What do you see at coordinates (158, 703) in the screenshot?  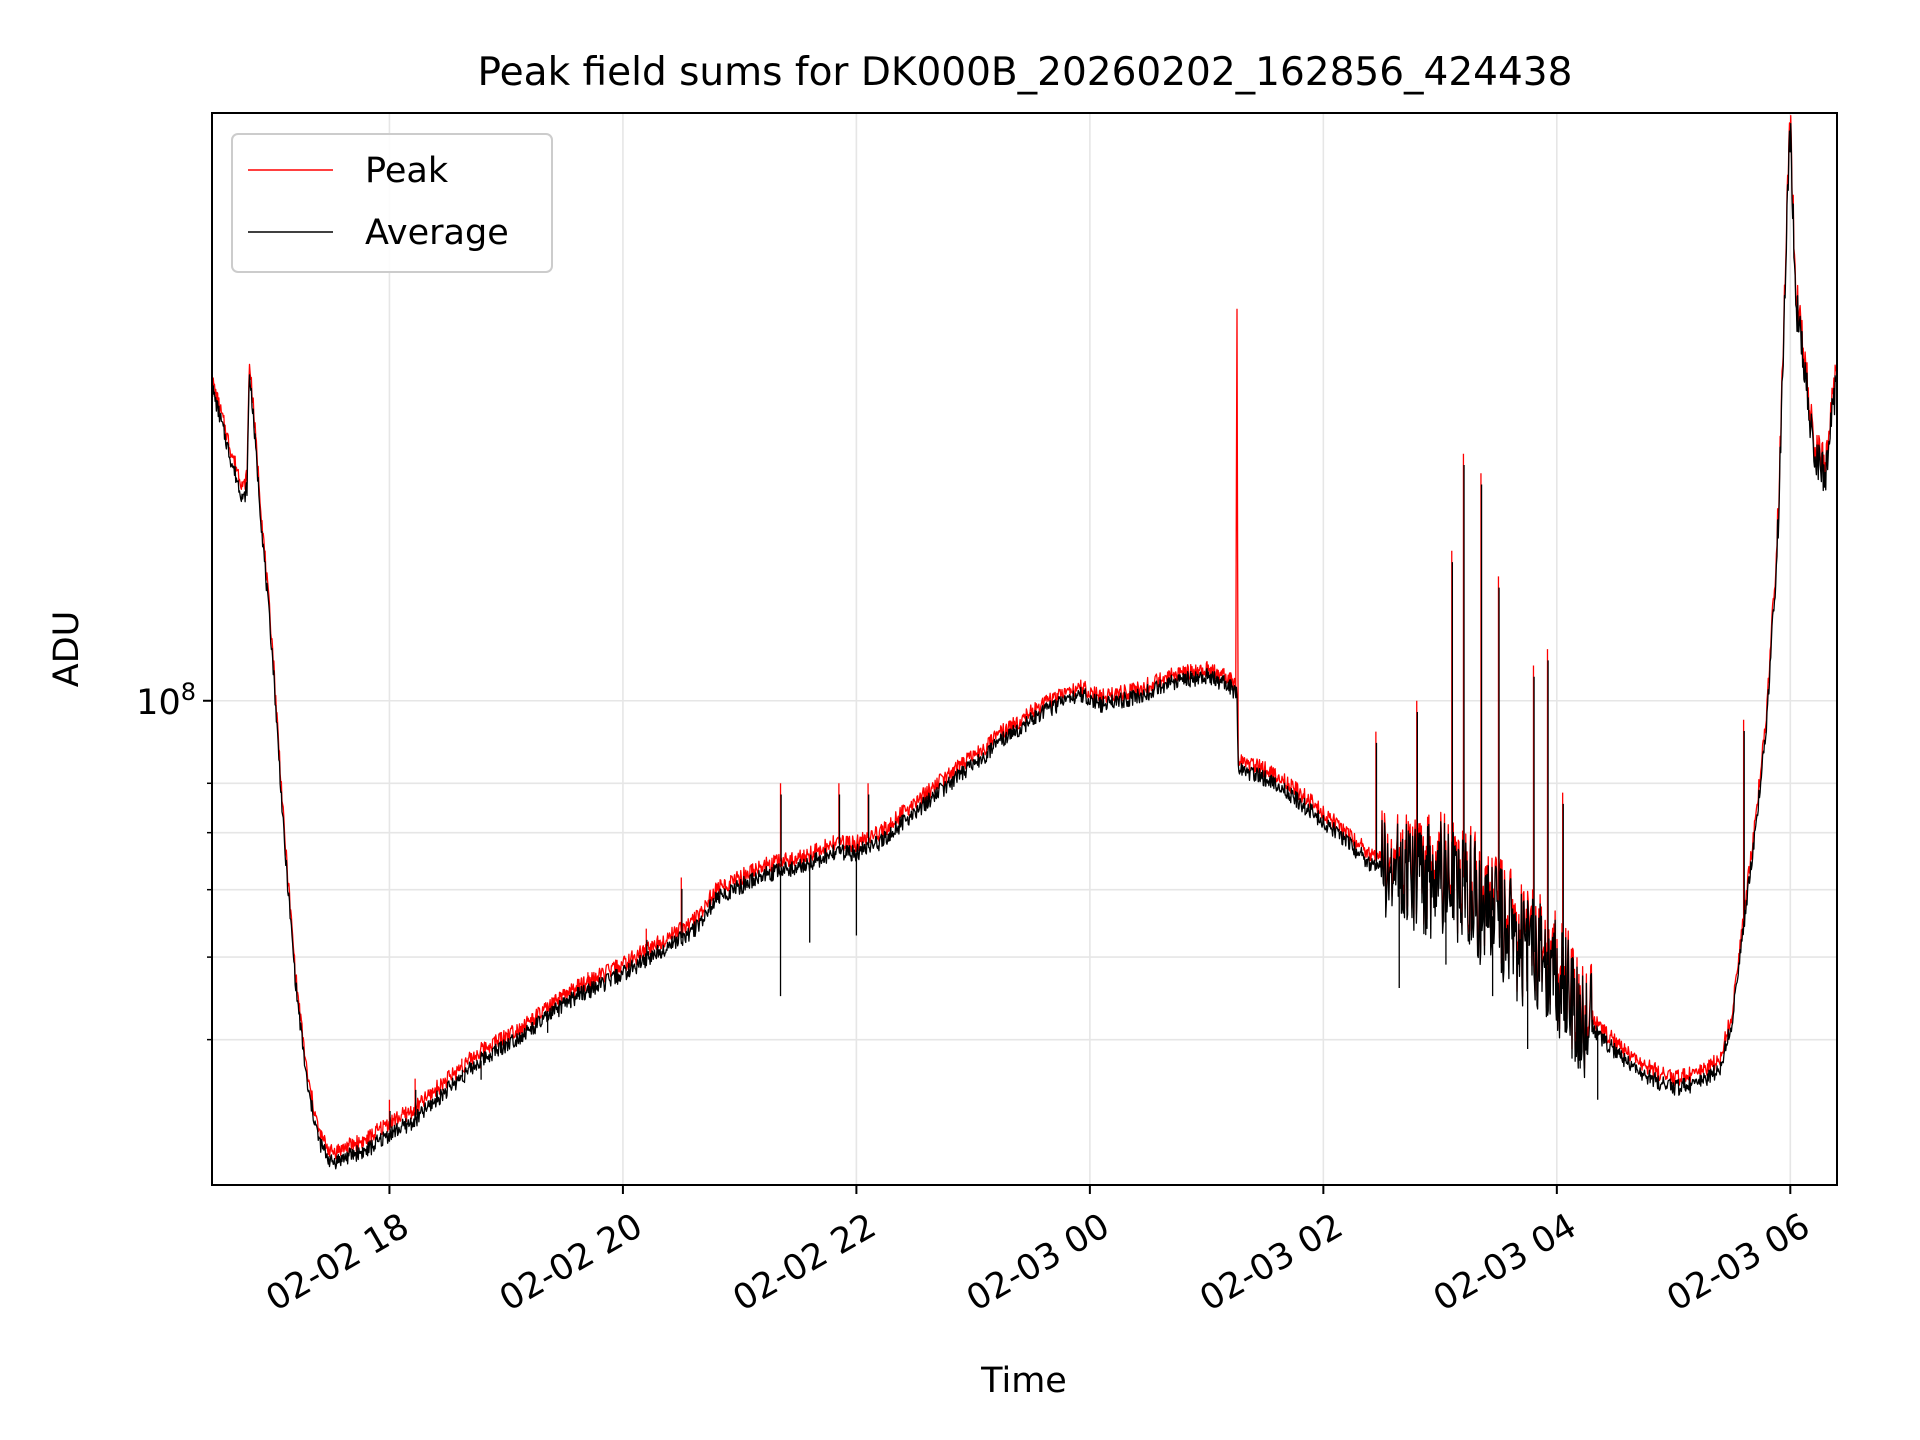 I see `y-tick-base: 10` at bounding box center [158, 703].